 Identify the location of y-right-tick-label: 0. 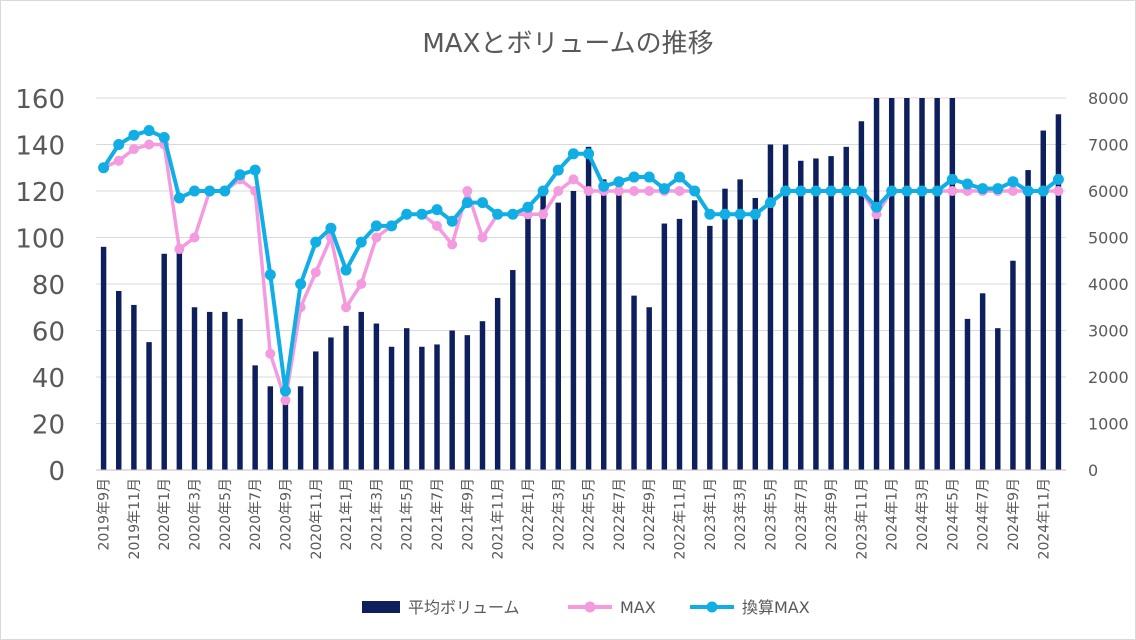
(1093, 470).